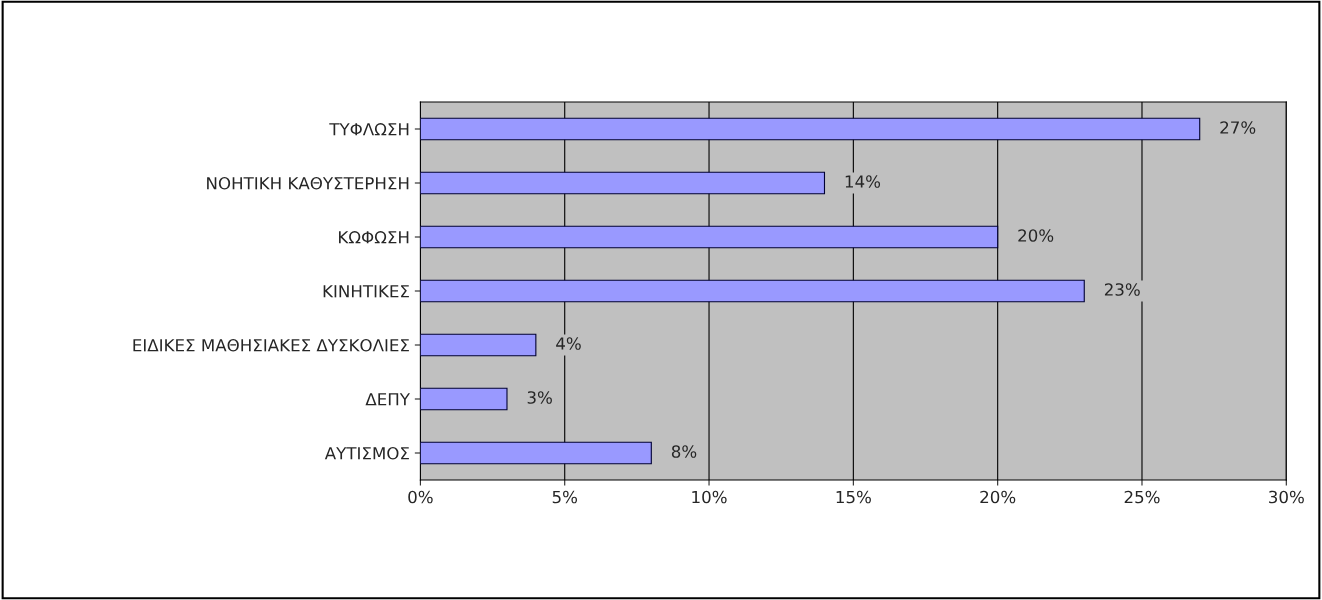 The width and height of the screenshot is (1322, 600). I want to click on x-tick-label: 0%, so click(420, 497).